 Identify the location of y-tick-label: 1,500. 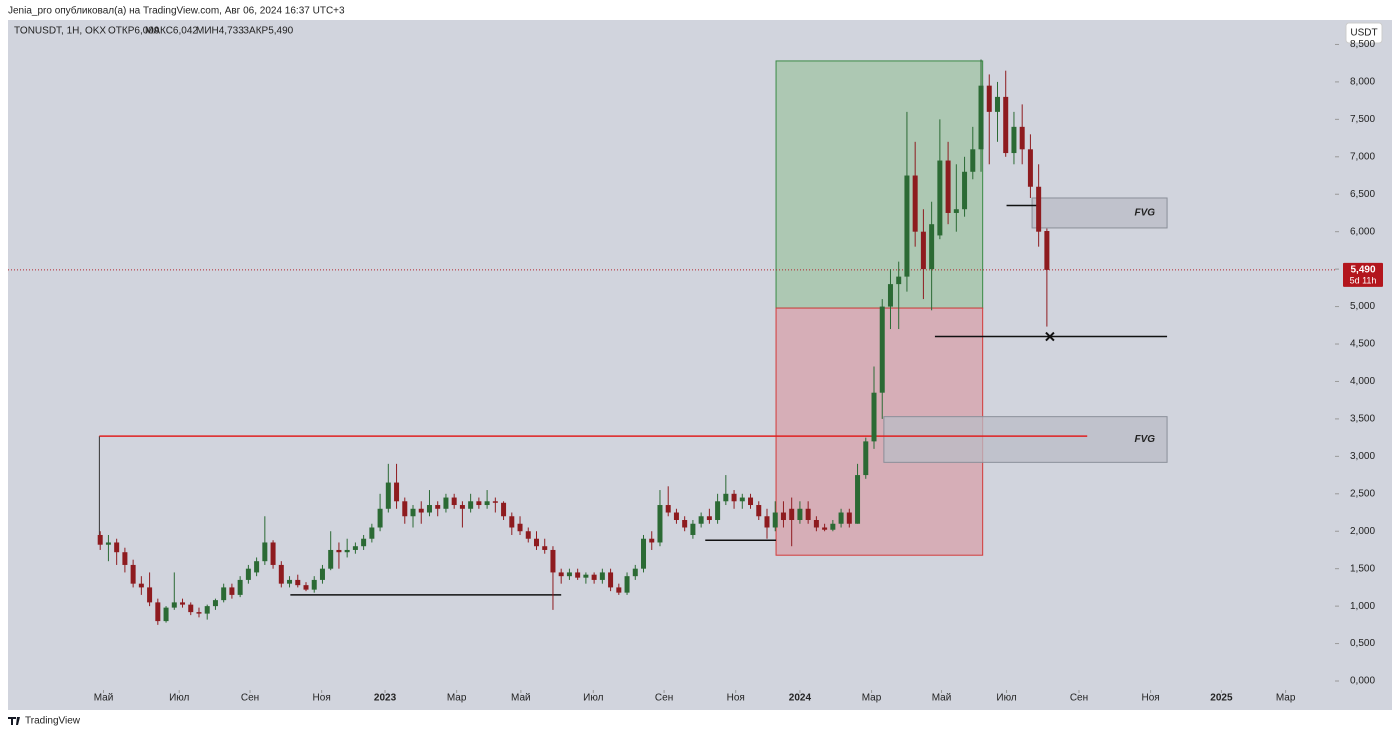
(1362, 568).